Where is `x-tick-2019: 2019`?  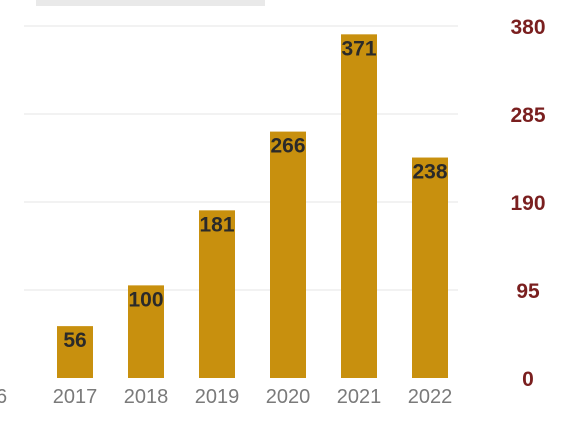 x-tick-2019: 2019 is located at coordinates (217, 397).